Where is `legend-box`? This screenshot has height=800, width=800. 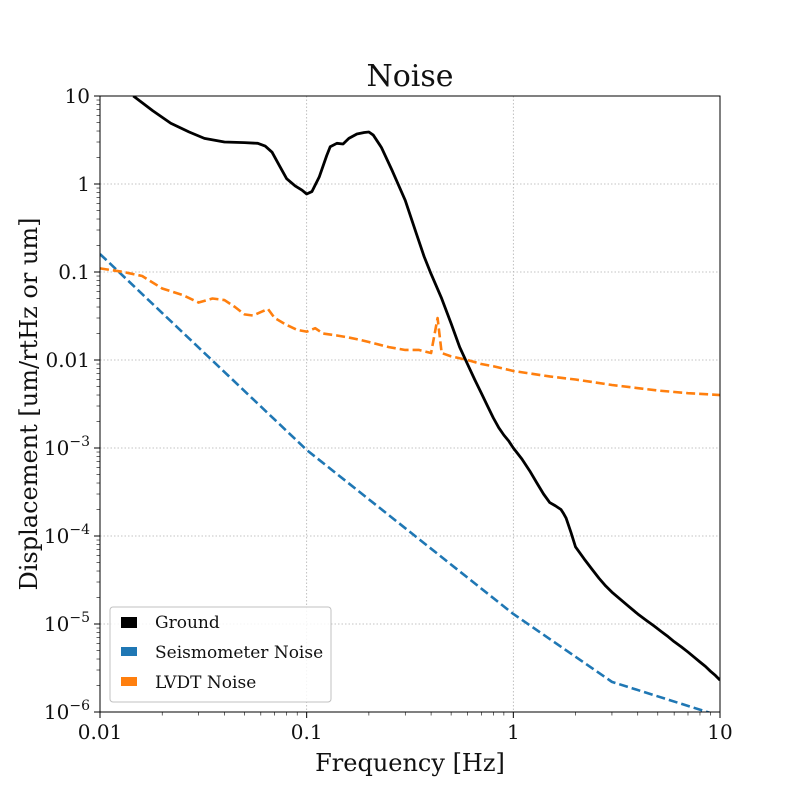 legend-box is located at coordinates (220, 654).